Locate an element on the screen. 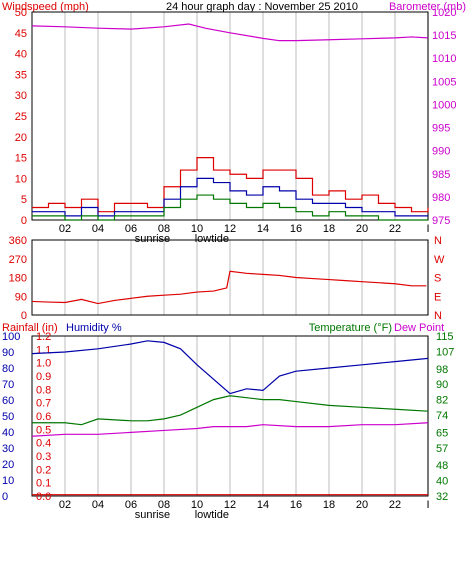  series-humidity is located at coordinates (230, 367).